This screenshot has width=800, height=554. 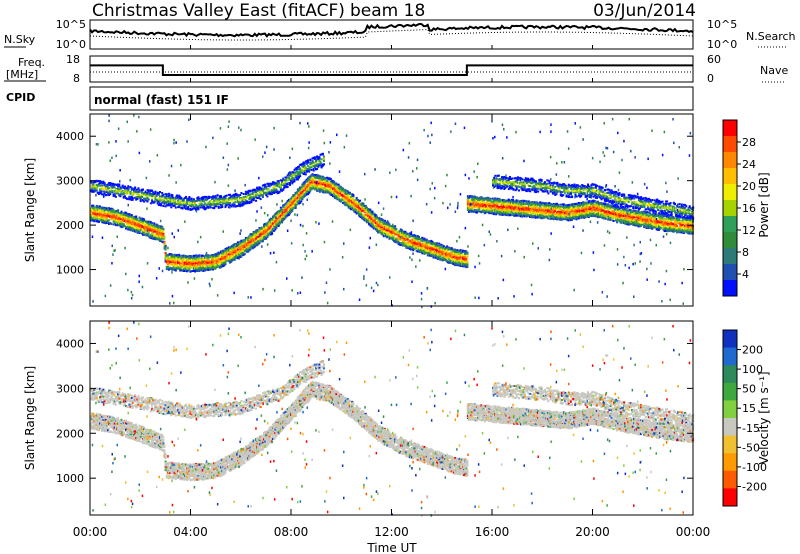 What do you see at coordinates (20, 97) in the screenshot?
I see `cpid-label: CPID` at bounding box center [20, 97].